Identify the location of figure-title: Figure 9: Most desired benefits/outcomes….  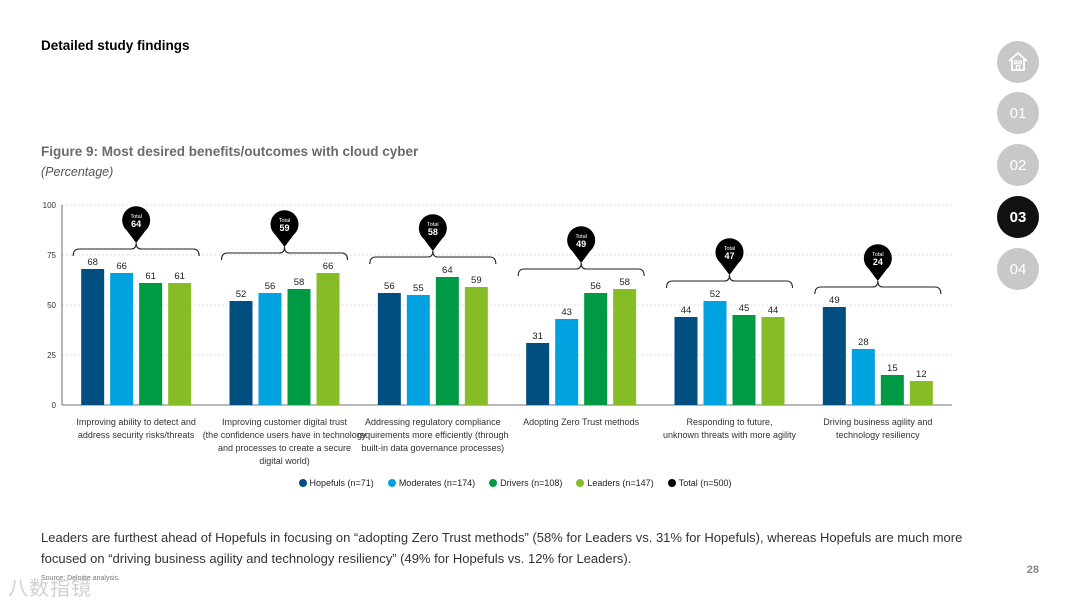
(230, 151).